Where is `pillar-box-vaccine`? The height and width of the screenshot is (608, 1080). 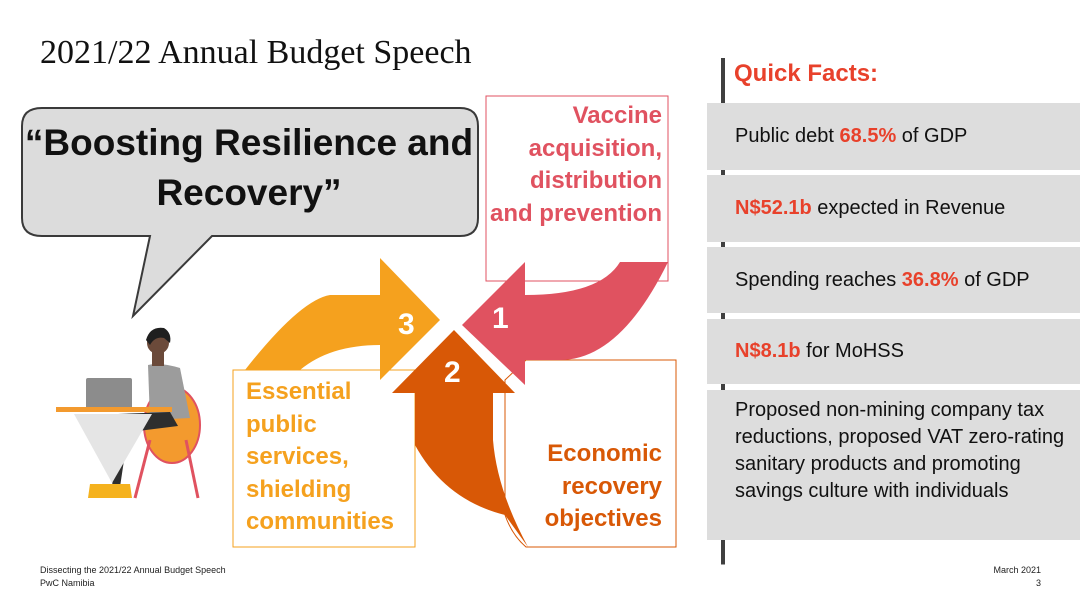
pillar-box-vaccine is located at coordinates (577, 188).